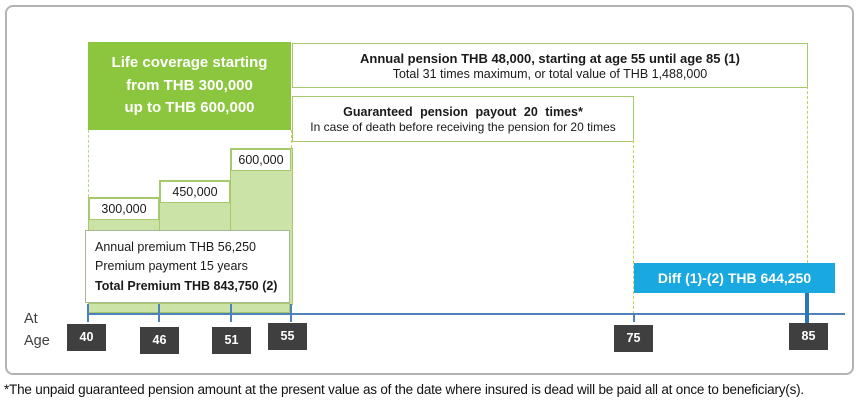 The image size is (862, 407). I want to click on axis-label-at-age: At Age, so click(37, 331).